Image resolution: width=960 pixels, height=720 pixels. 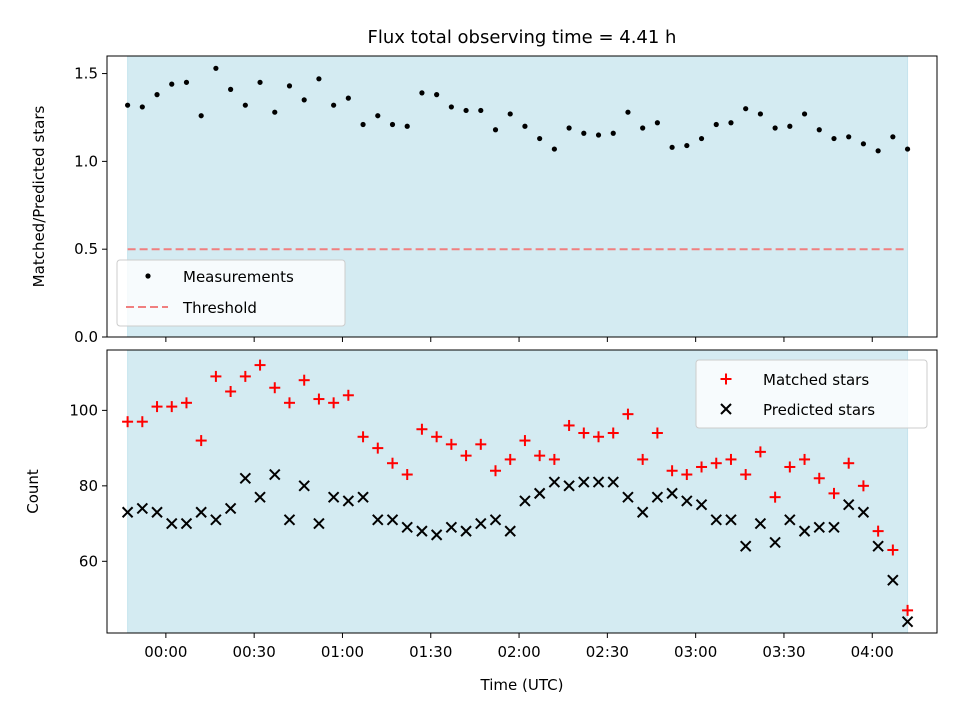 What do you see at coordinates (872, 652) in the screenshot?
I see `x-tick-label: 04:00` at bounding box center [872, 652].